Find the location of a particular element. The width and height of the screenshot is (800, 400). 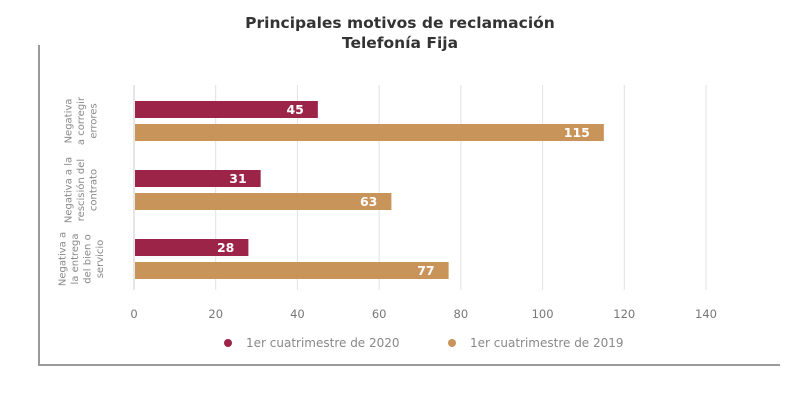

legend-marker-2019 is located at coordinates (452, 343).